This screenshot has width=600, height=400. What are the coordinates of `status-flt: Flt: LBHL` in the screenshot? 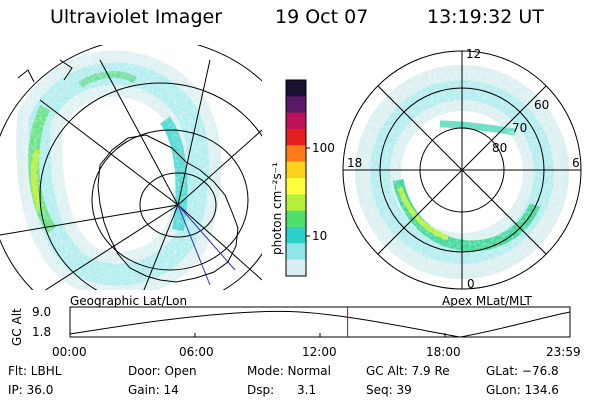 It's located at (35, 371).